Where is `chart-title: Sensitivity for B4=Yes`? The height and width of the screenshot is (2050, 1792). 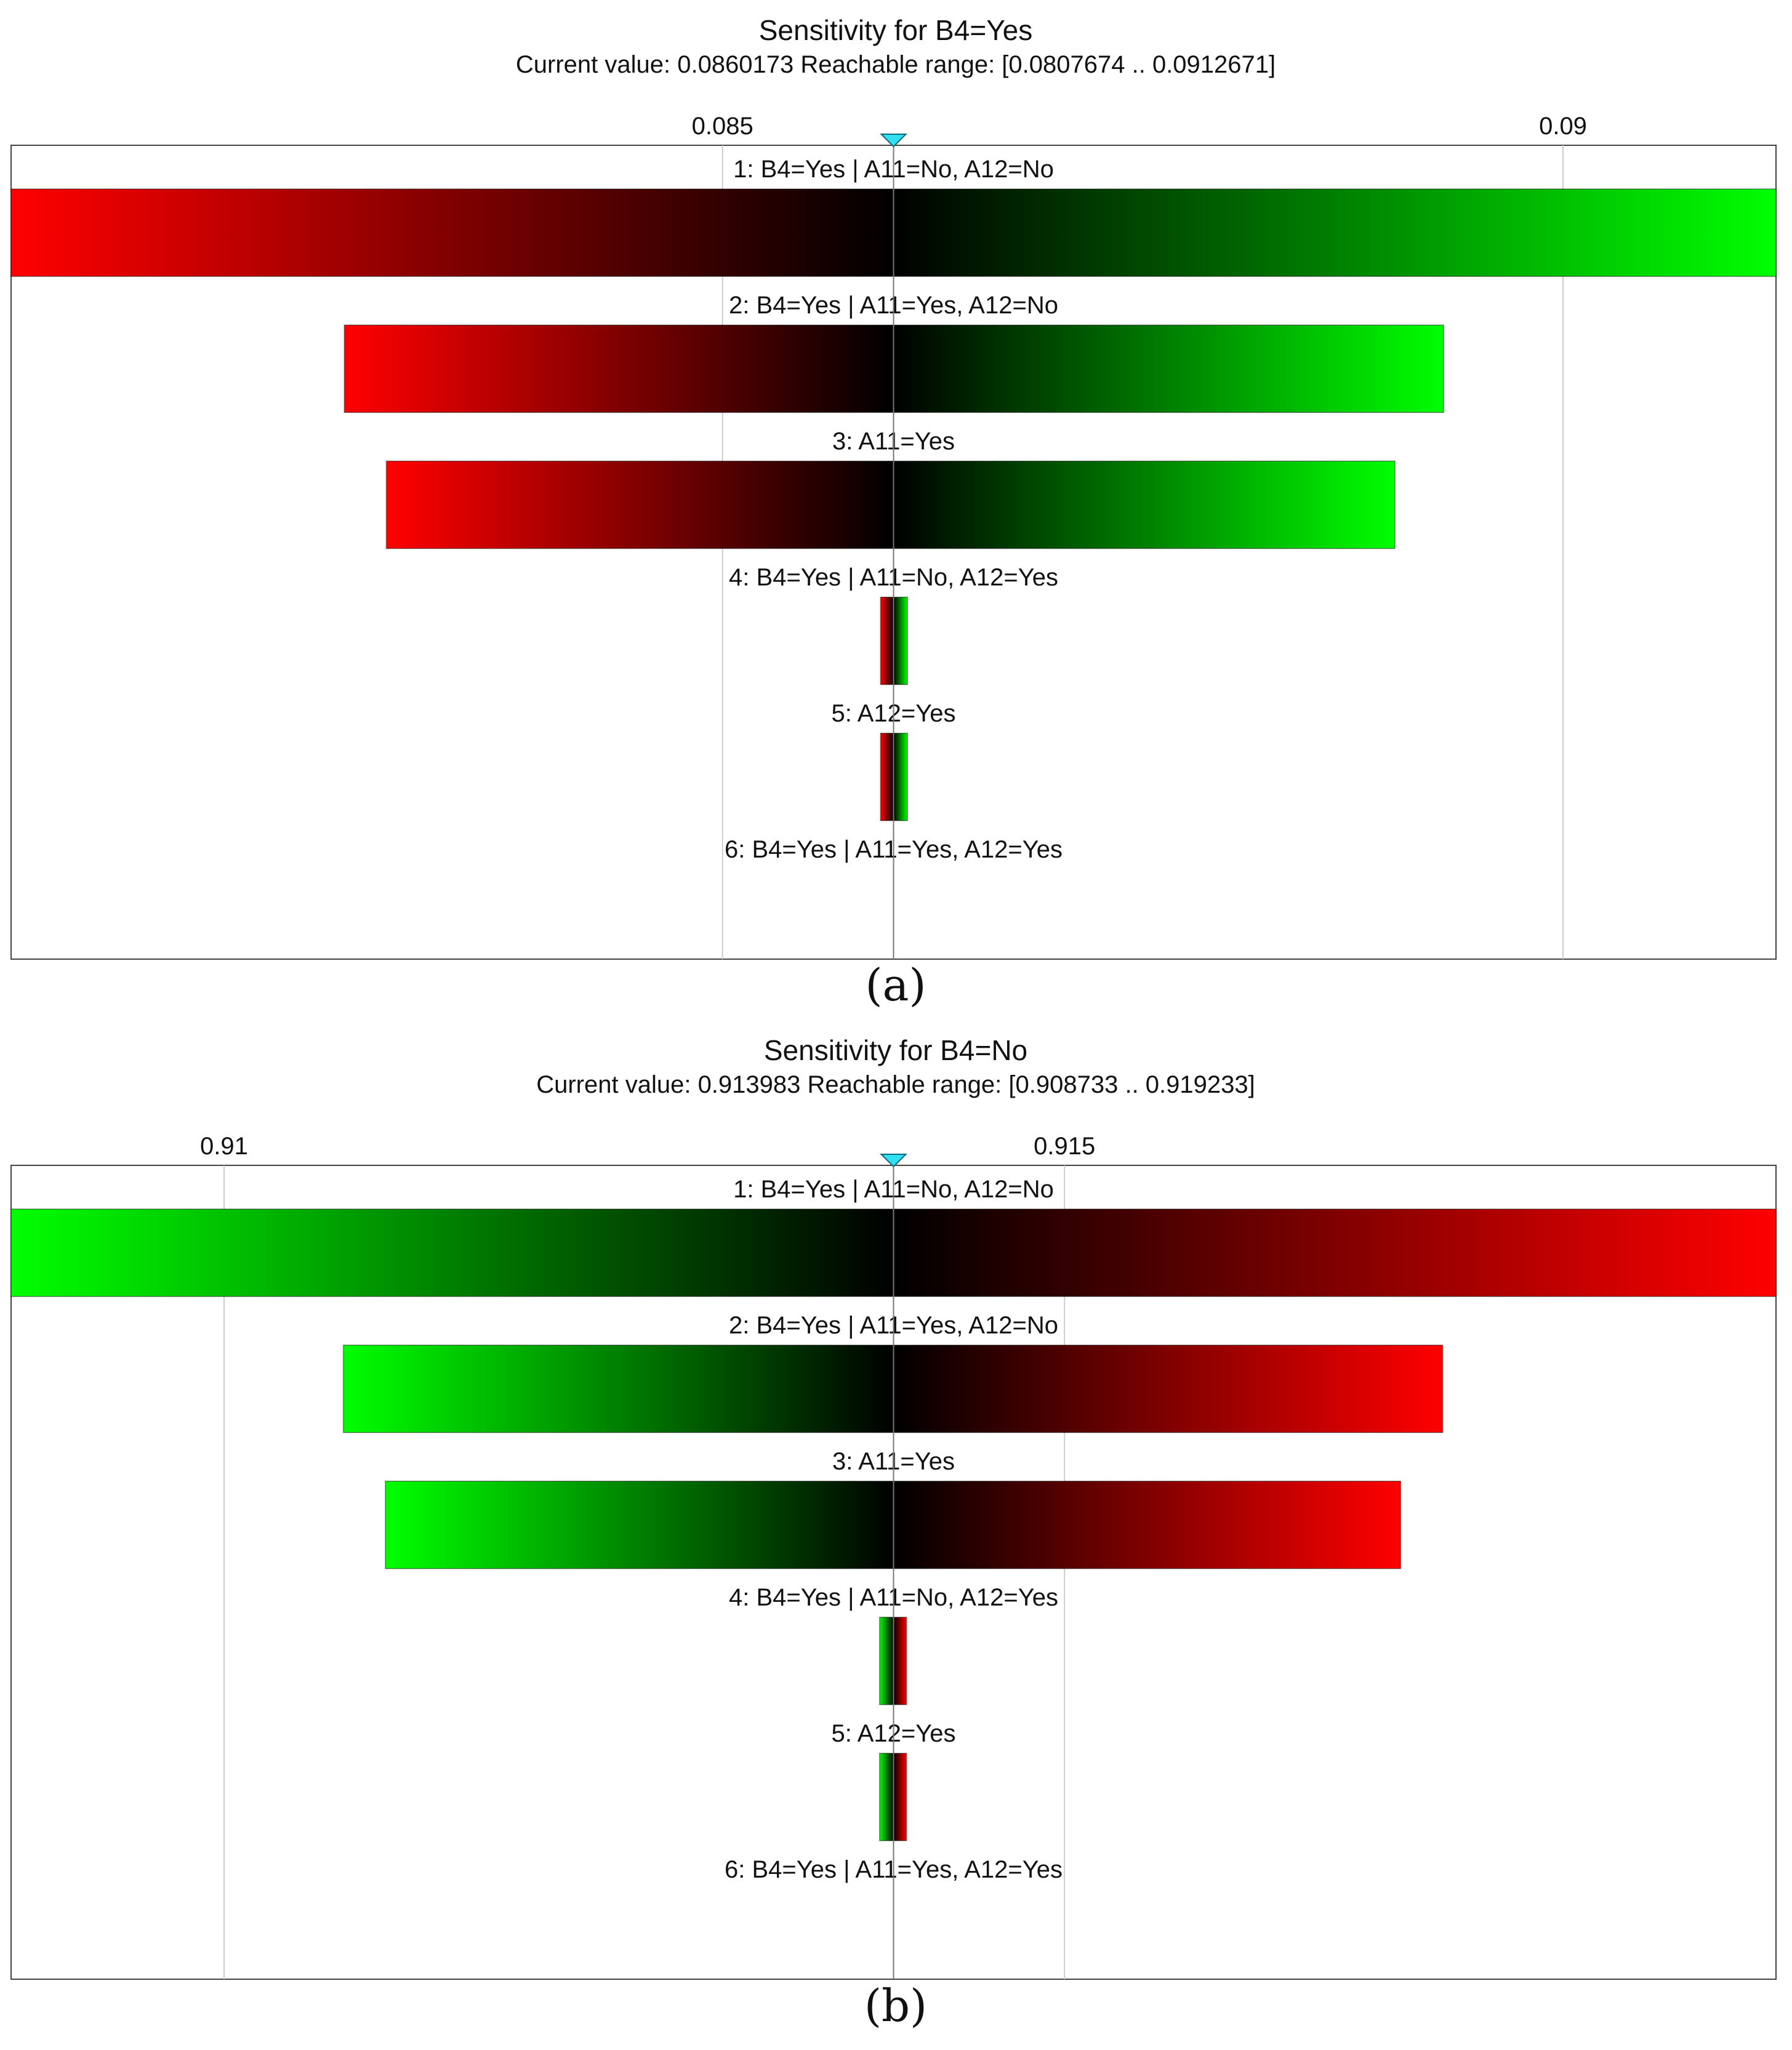
chart-title: Sensitivity for B4=Yes is located at coordinates (895, 30).